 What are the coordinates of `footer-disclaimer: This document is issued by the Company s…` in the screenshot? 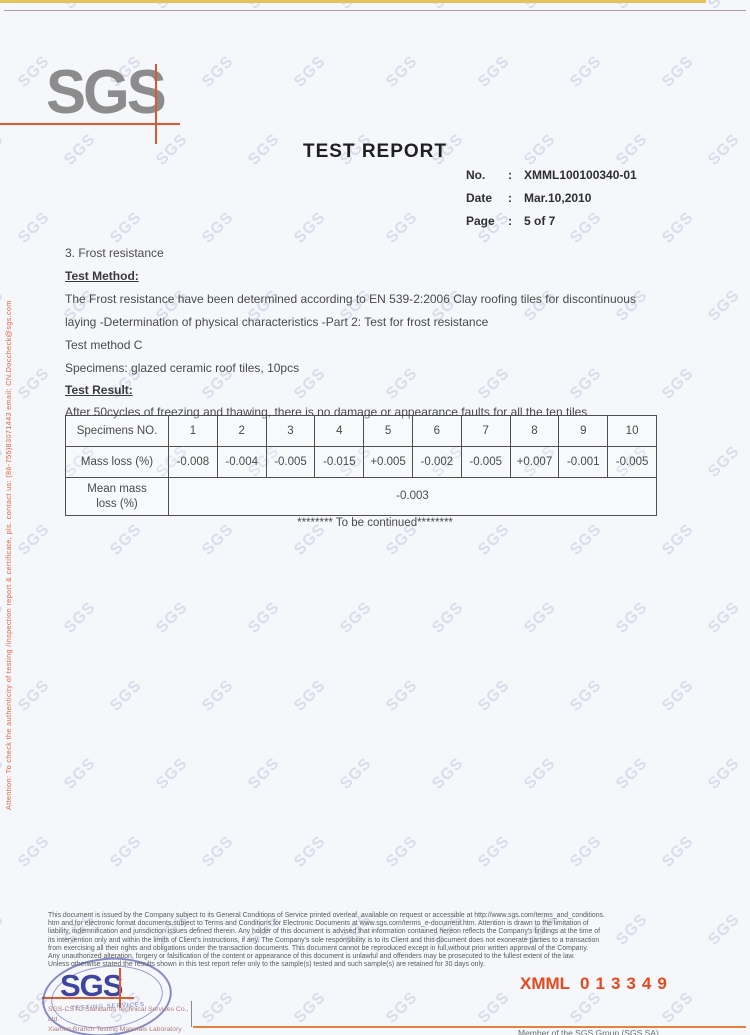 It's located at (398, 940).